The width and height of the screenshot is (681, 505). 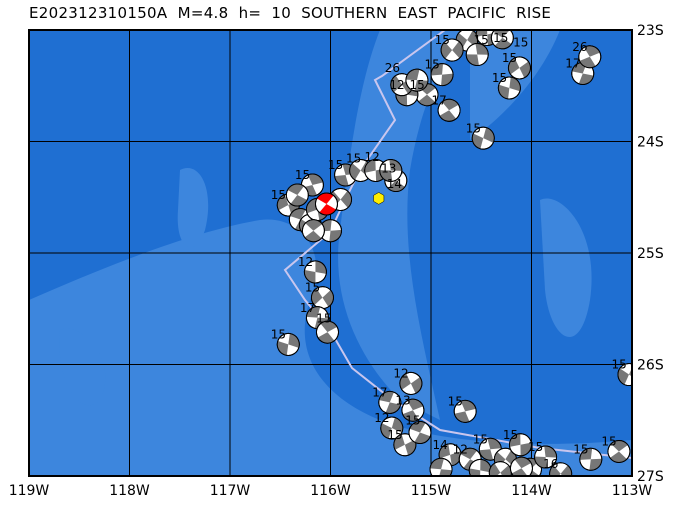 I want to click on depth-label: 14, so click(x=440, y=445).